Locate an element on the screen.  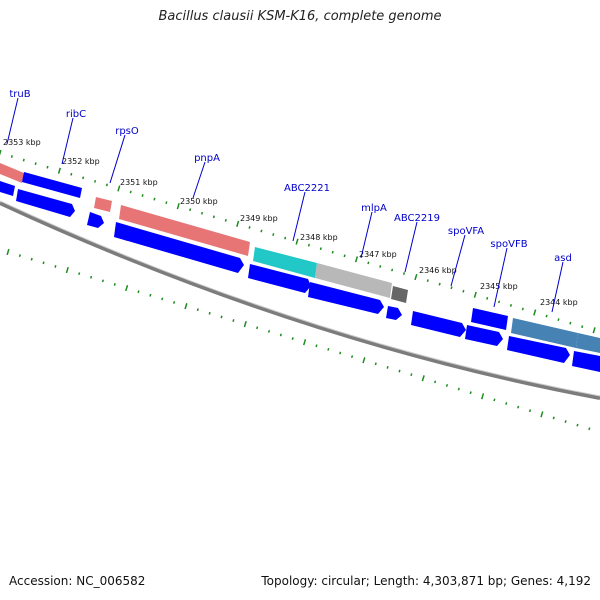
scale-label: 2349 kbp is located at coordinates (259, 218).